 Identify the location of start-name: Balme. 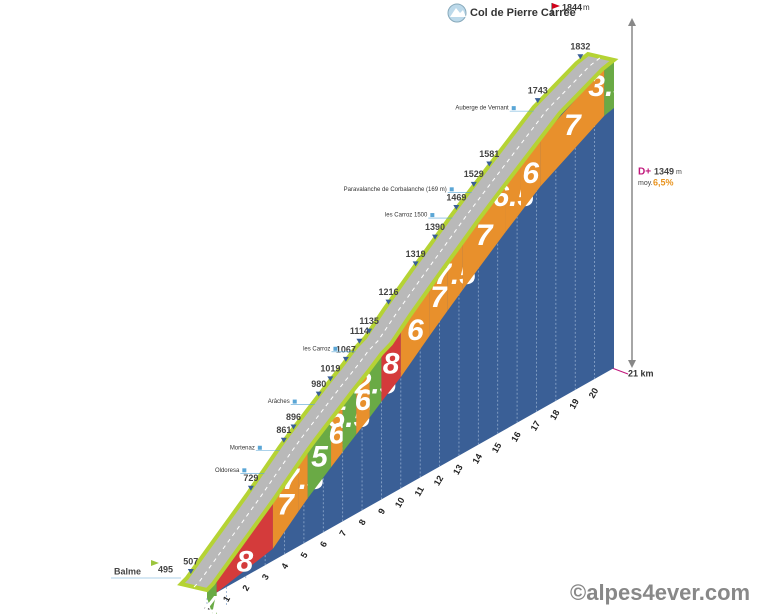
(127, 571).